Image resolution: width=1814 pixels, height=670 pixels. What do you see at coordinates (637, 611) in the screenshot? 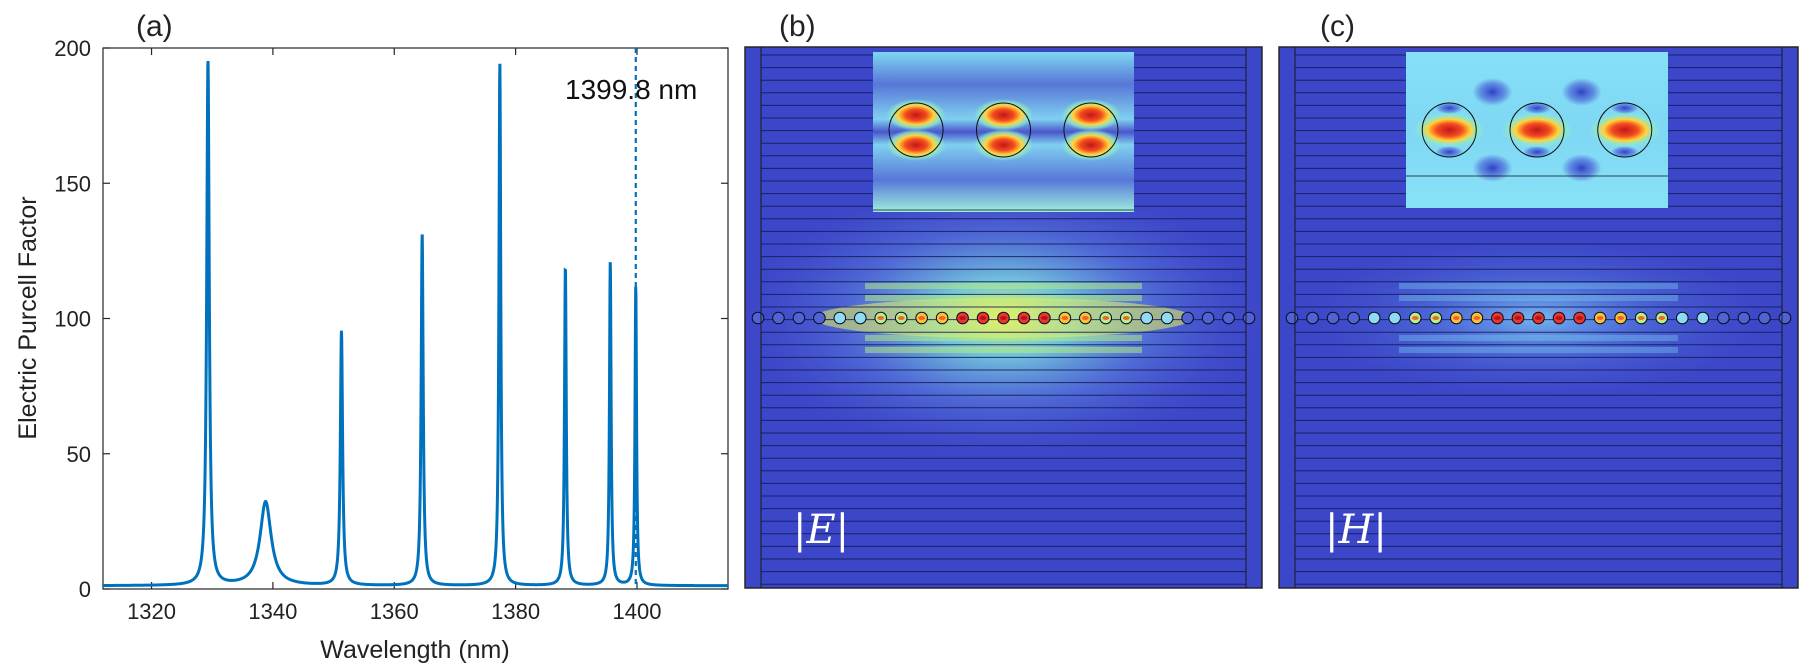
I see `x-tick-label: 1400` at bounding box center [637, 611].